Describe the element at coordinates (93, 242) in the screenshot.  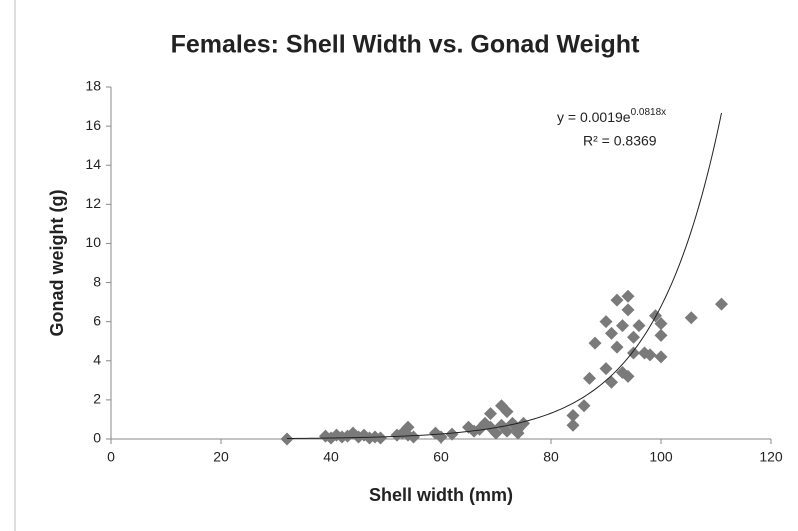
I see `y-tick-label: 10` at that location.